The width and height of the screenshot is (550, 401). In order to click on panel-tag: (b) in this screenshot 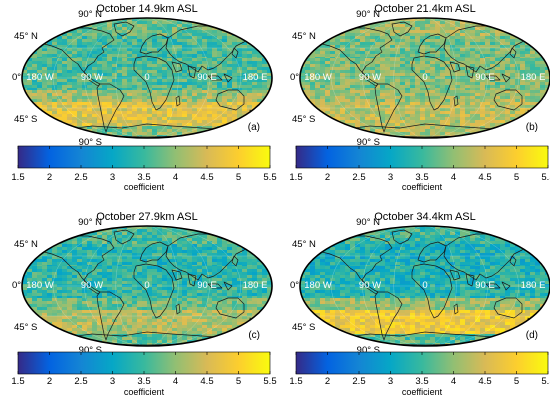, I will do `click(532, 127)`.